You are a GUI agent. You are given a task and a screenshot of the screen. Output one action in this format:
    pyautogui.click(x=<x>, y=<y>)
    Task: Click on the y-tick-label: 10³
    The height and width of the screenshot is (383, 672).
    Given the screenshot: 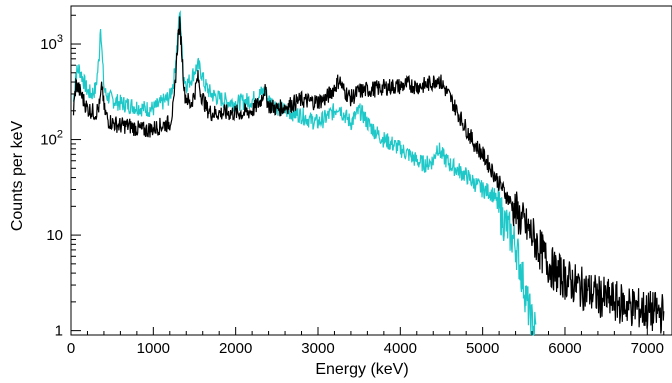 What is the action you would take?
    pyautogui.click(x=51, y=43)
    